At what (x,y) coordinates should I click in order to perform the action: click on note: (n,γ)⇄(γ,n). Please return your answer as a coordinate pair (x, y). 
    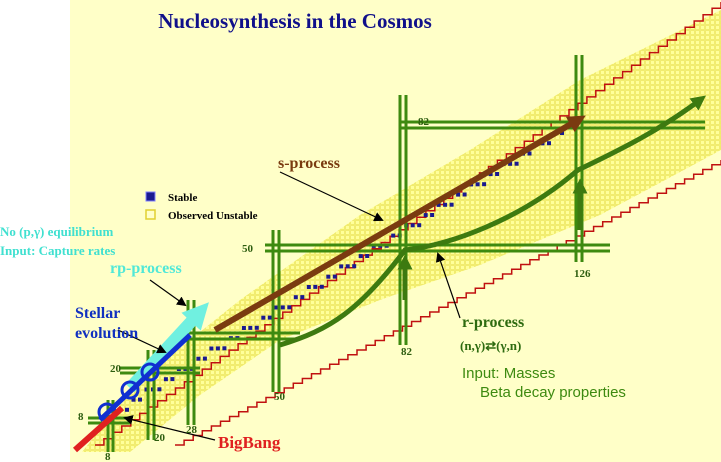
    Looking at the image, I should click on (490, 345).